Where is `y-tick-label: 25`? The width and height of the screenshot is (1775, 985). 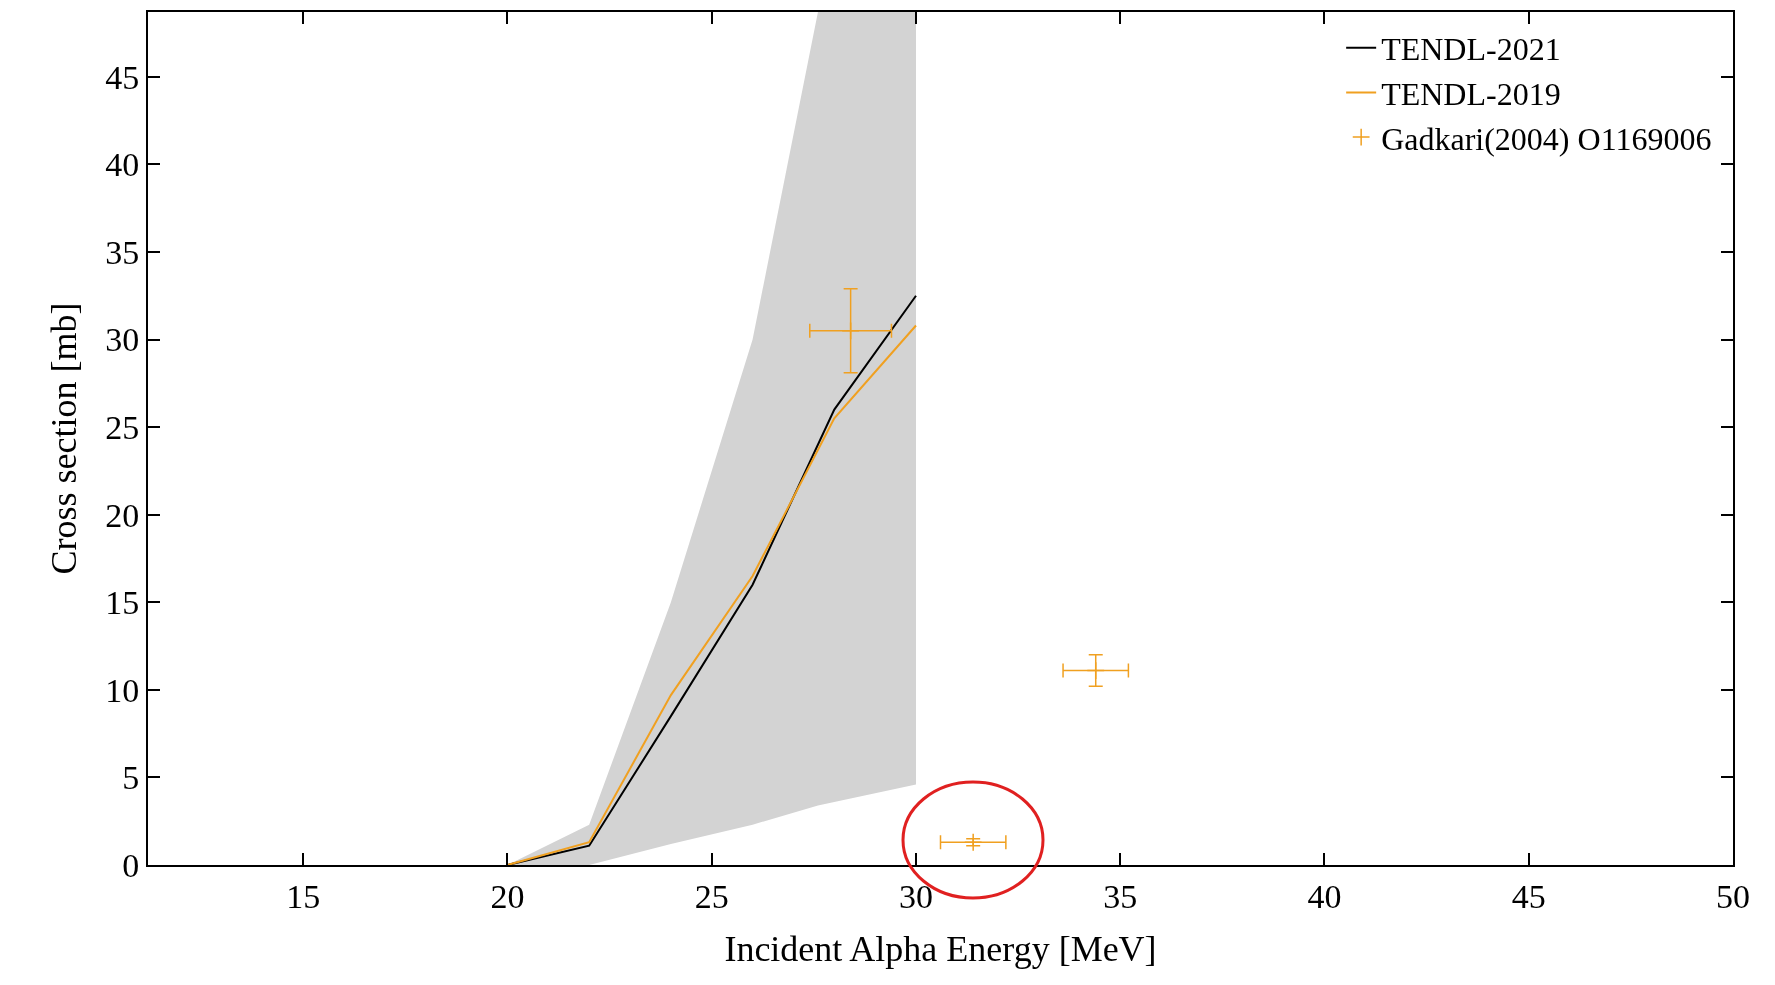
y-tick-label: 25 is located at coordinates (122, 428).